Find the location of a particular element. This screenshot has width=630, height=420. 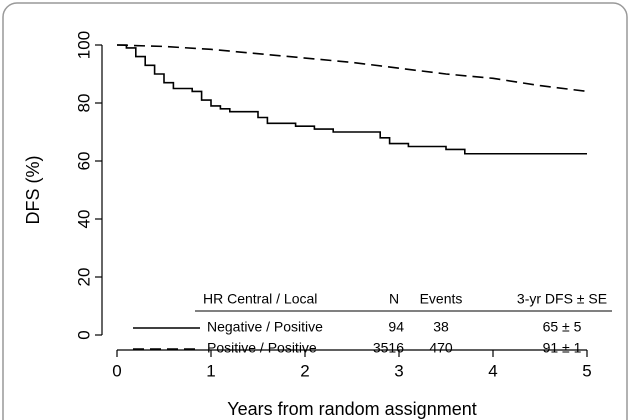

survival-curve is located at coordinates (352, 68).